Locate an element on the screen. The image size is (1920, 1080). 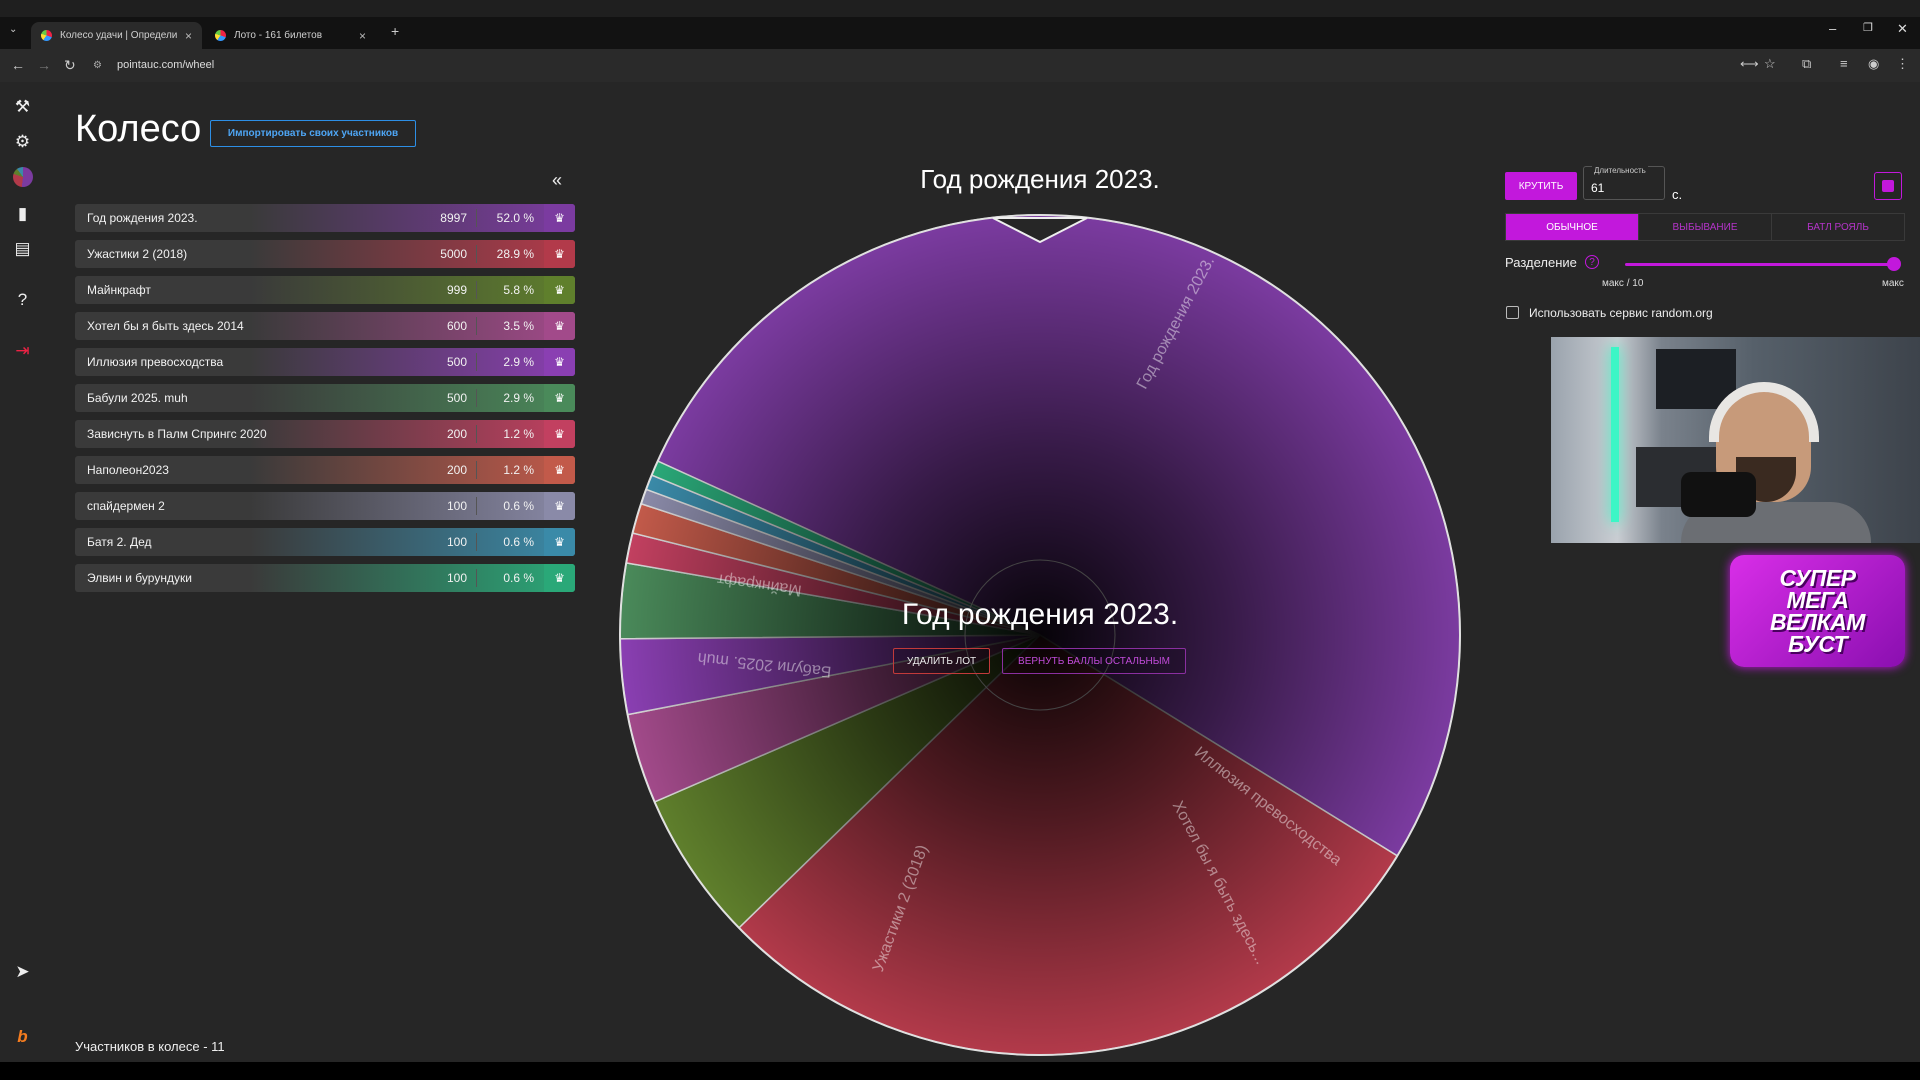
wheel-settings-button is located at coordinates (1888, 186).